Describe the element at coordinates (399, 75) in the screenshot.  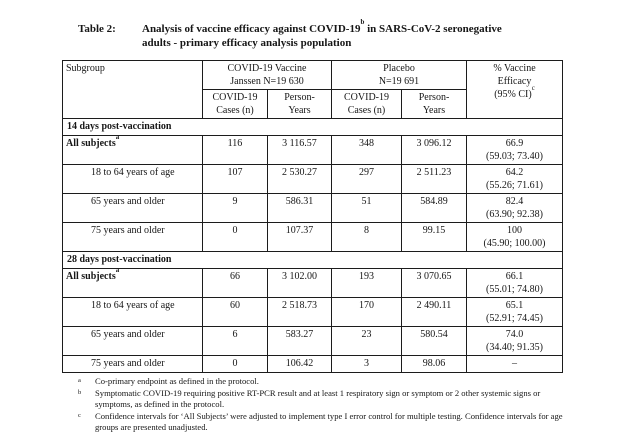
I see `placebo-group-header: Placebo N=19 691` at that location.